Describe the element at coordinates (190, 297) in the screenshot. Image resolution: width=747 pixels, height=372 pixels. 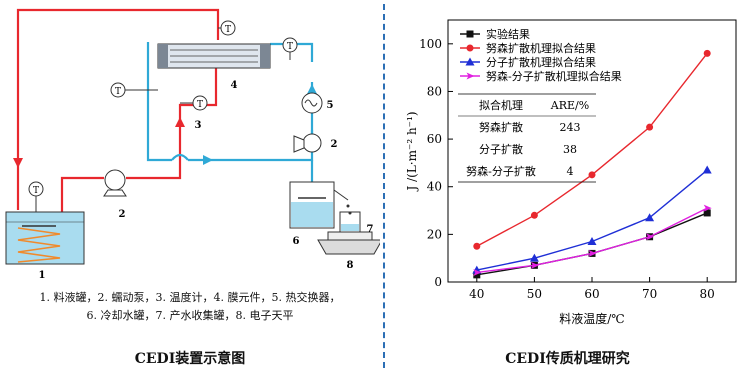
I see `legend-line-1: 1. 料液罐，2. 蠕动泵，3. 温度计，4. 膜元件，5. 热交换器，` at that location.